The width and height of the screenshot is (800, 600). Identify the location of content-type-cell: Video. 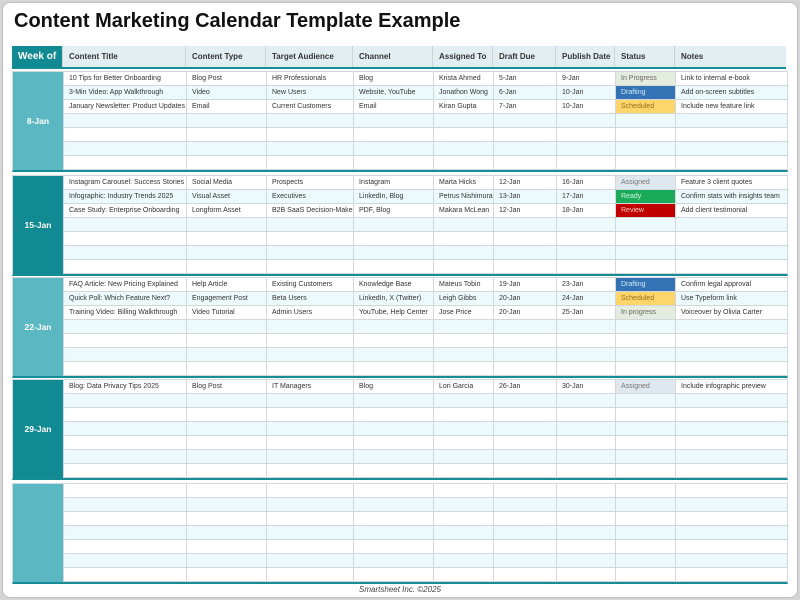
(226, 92).